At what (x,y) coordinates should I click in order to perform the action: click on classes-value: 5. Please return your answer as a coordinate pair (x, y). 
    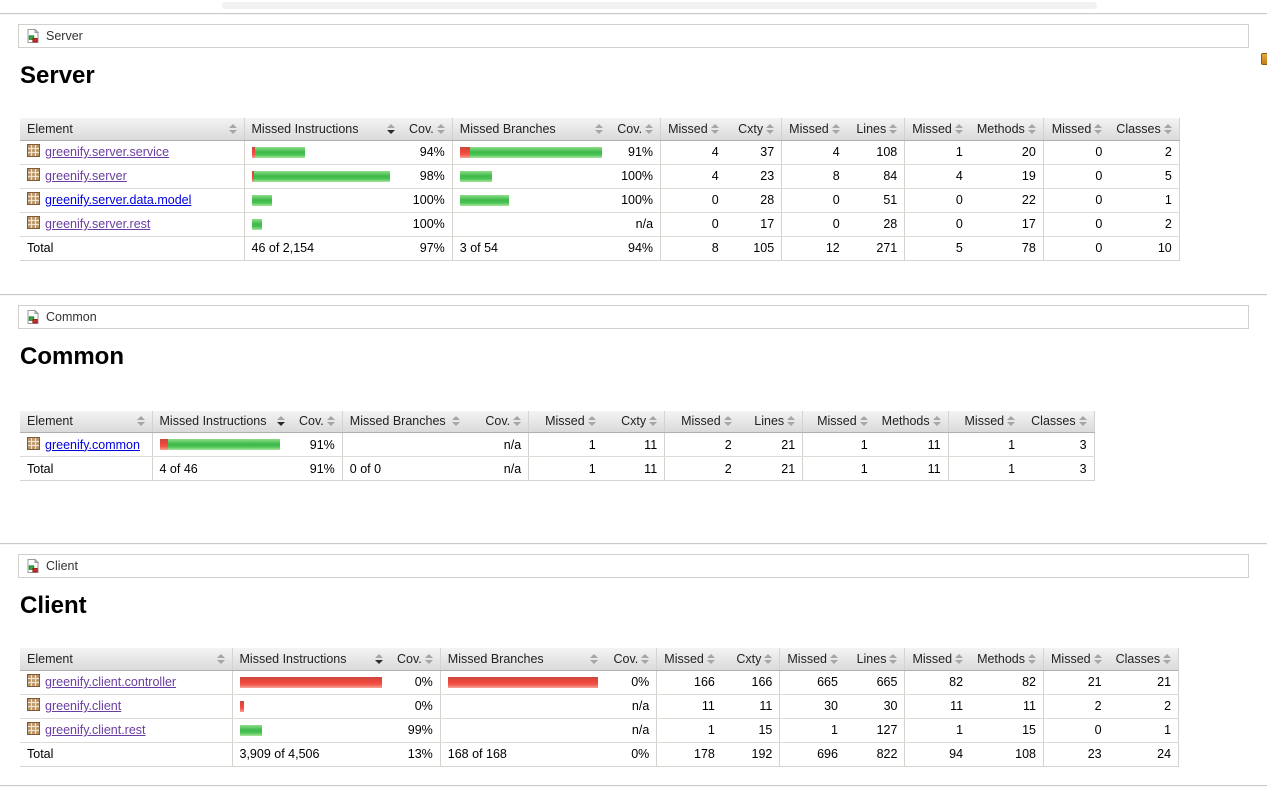
    Looking at the image, I should click on (1144, 176).